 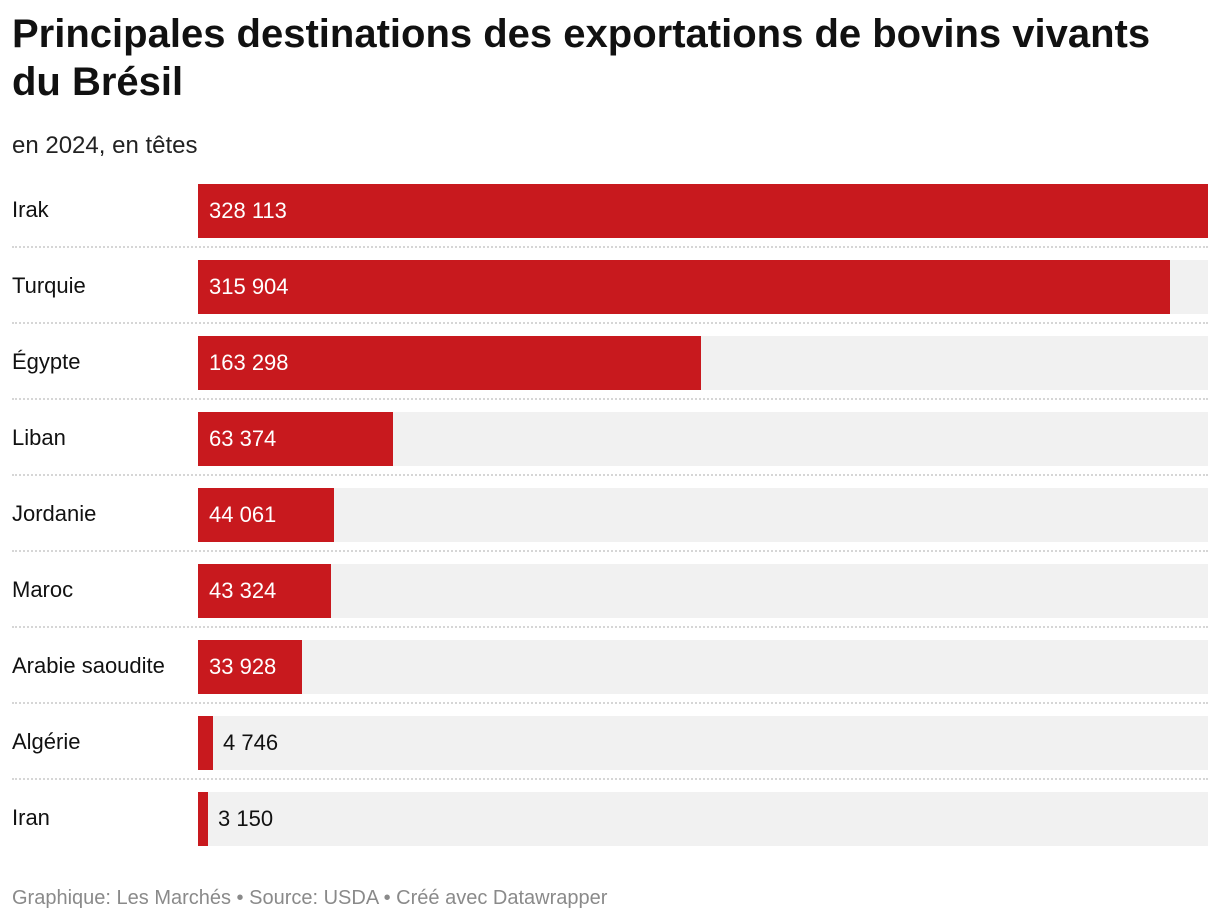 What do you see at coordinates (248, 210) in the screenshot?
I see `value-label: 328 113` at bounding box center [248, 210].